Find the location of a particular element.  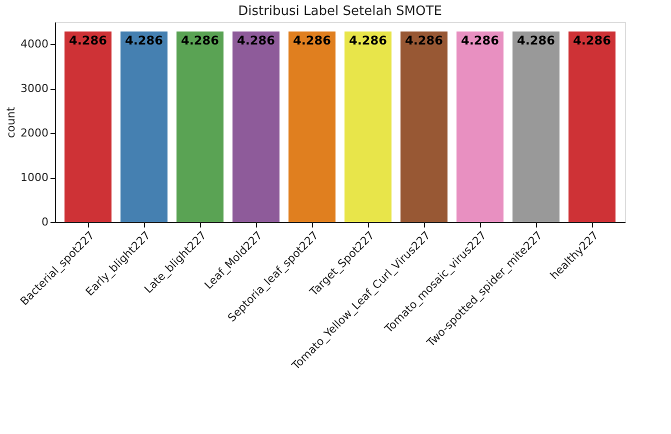

y-tick-label: 4000 is located at coordinates (34, 44).